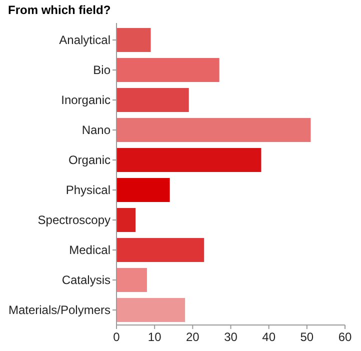 This screenshot has height=351, width=361. What do you see at coordinates (96, 130) in the screenshot?
I see `y-tick-label: Nano` at bounding box center [96, 130].